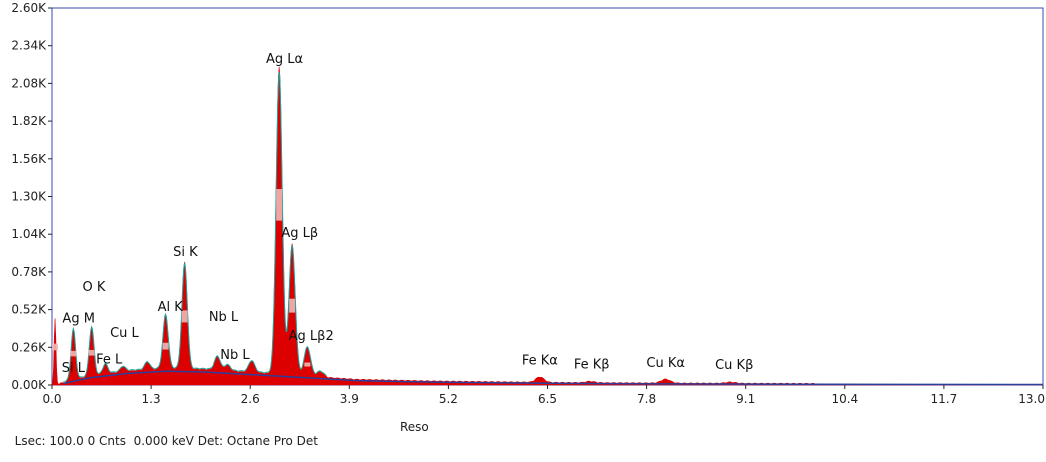 This screenshot has height=462, width=1046. Describe the element at coordinates (171, 307) in the screenshot. I see `peak-annotation: Al K` at that location.